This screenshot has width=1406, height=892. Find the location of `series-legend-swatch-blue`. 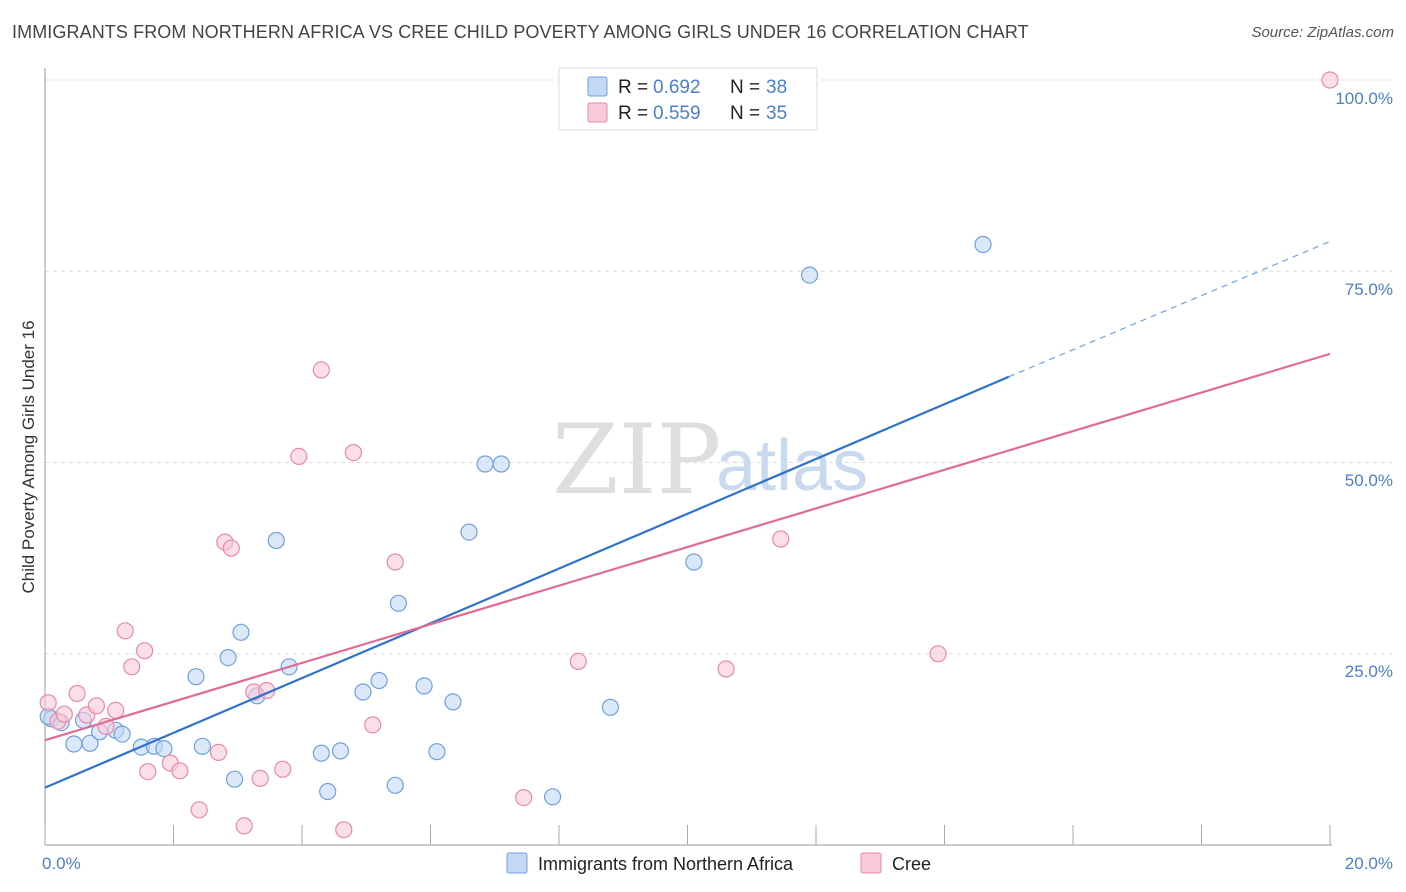

series-legend-swatch-blue is located at coordinates (517, 863).